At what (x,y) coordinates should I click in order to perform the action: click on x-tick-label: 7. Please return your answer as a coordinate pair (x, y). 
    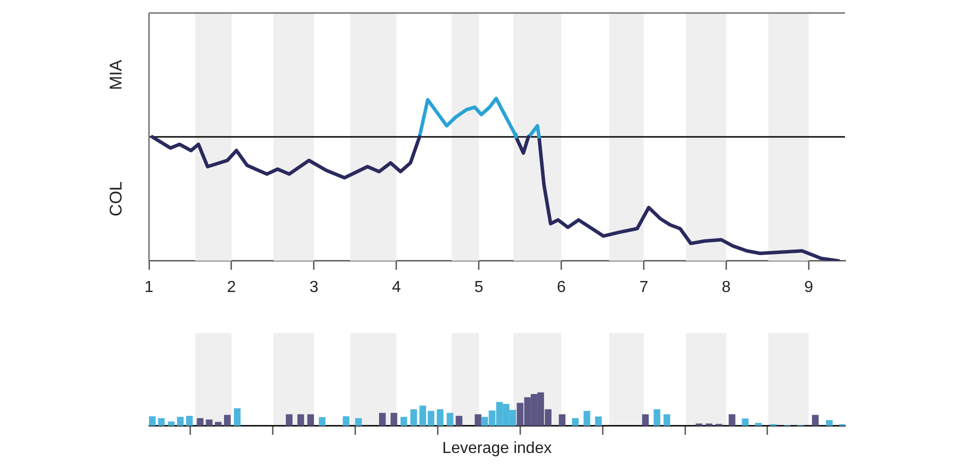
    Looking at the image, I should click on (643, 287).